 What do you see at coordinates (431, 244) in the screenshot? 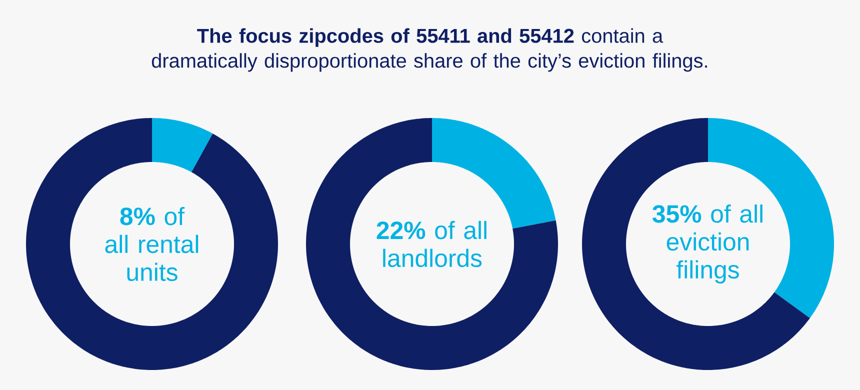
I see `text: 22% of all landlords` at bounding box center [431, 244].